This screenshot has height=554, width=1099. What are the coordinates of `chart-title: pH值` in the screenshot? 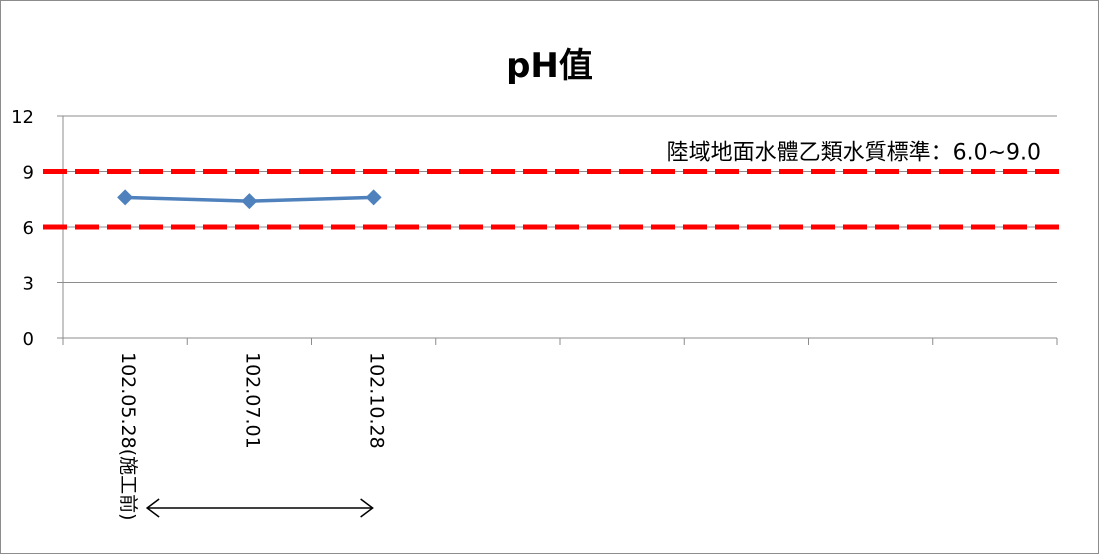 It's located at (549, 66).